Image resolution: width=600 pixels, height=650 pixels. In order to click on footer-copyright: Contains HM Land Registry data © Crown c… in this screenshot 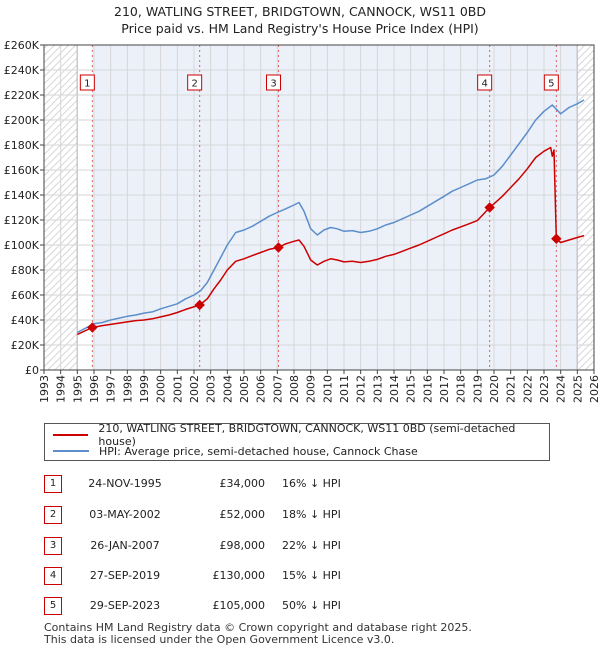, I will do `click(258, 627)`.